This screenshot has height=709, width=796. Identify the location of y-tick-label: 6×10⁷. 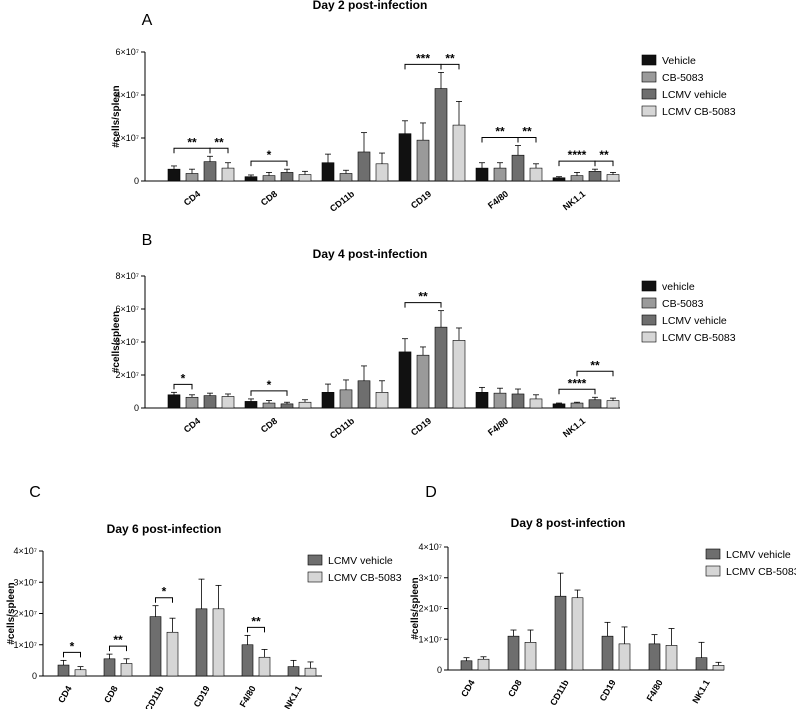
(127, 52).